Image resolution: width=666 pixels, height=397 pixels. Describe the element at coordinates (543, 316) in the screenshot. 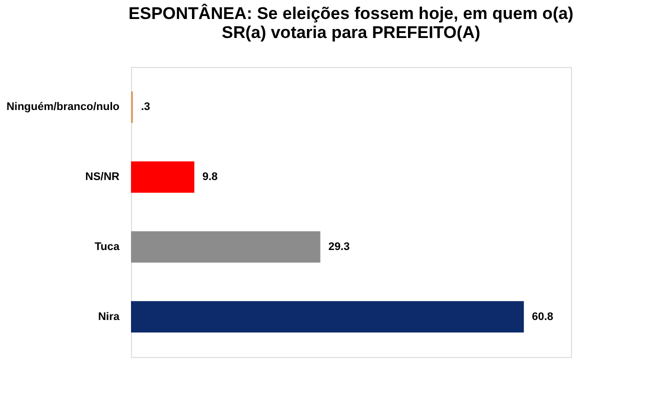

I see `data-label: 60.8` at that location.